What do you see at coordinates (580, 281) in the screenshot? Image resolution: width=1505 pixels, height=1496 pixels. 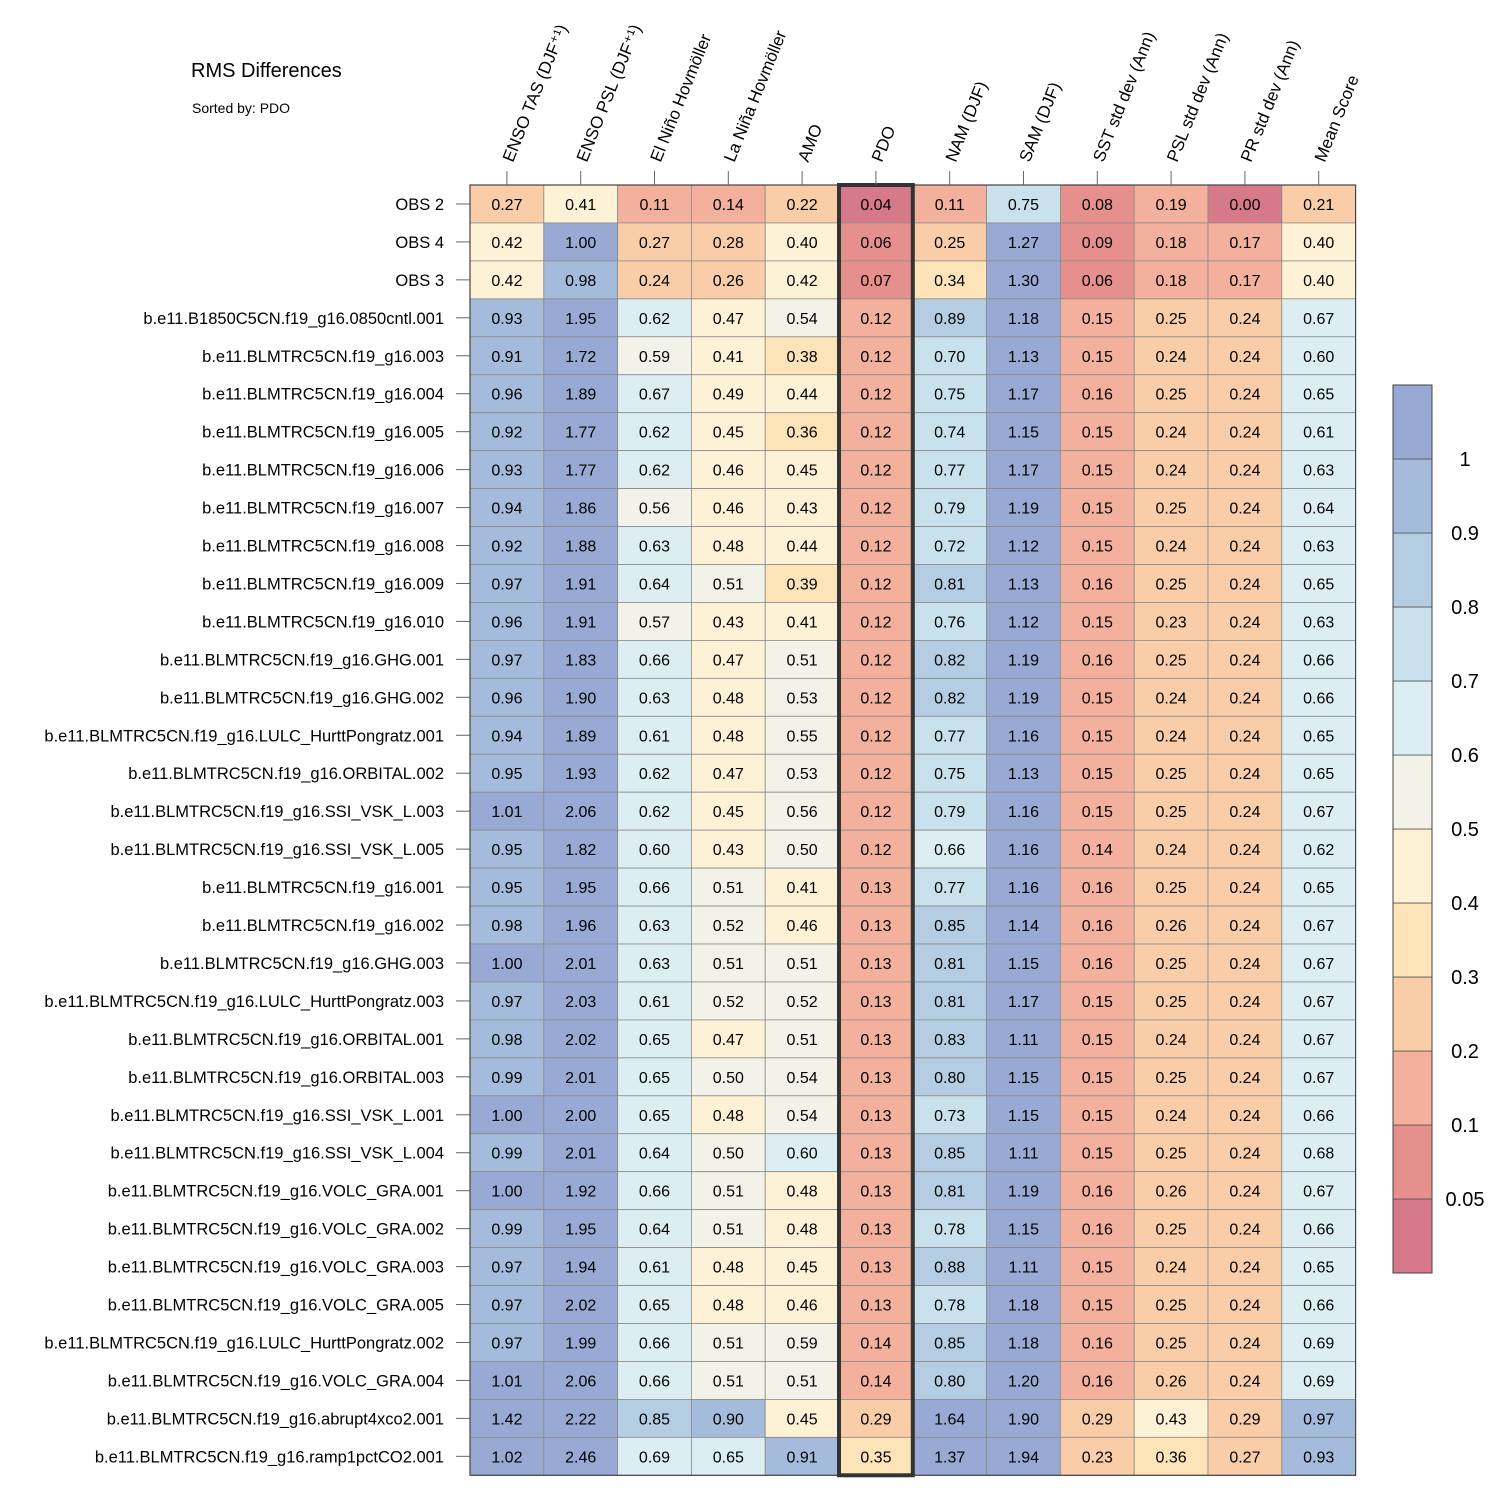 I see `cell-value: 0.98` at bounding box center [580, 281].